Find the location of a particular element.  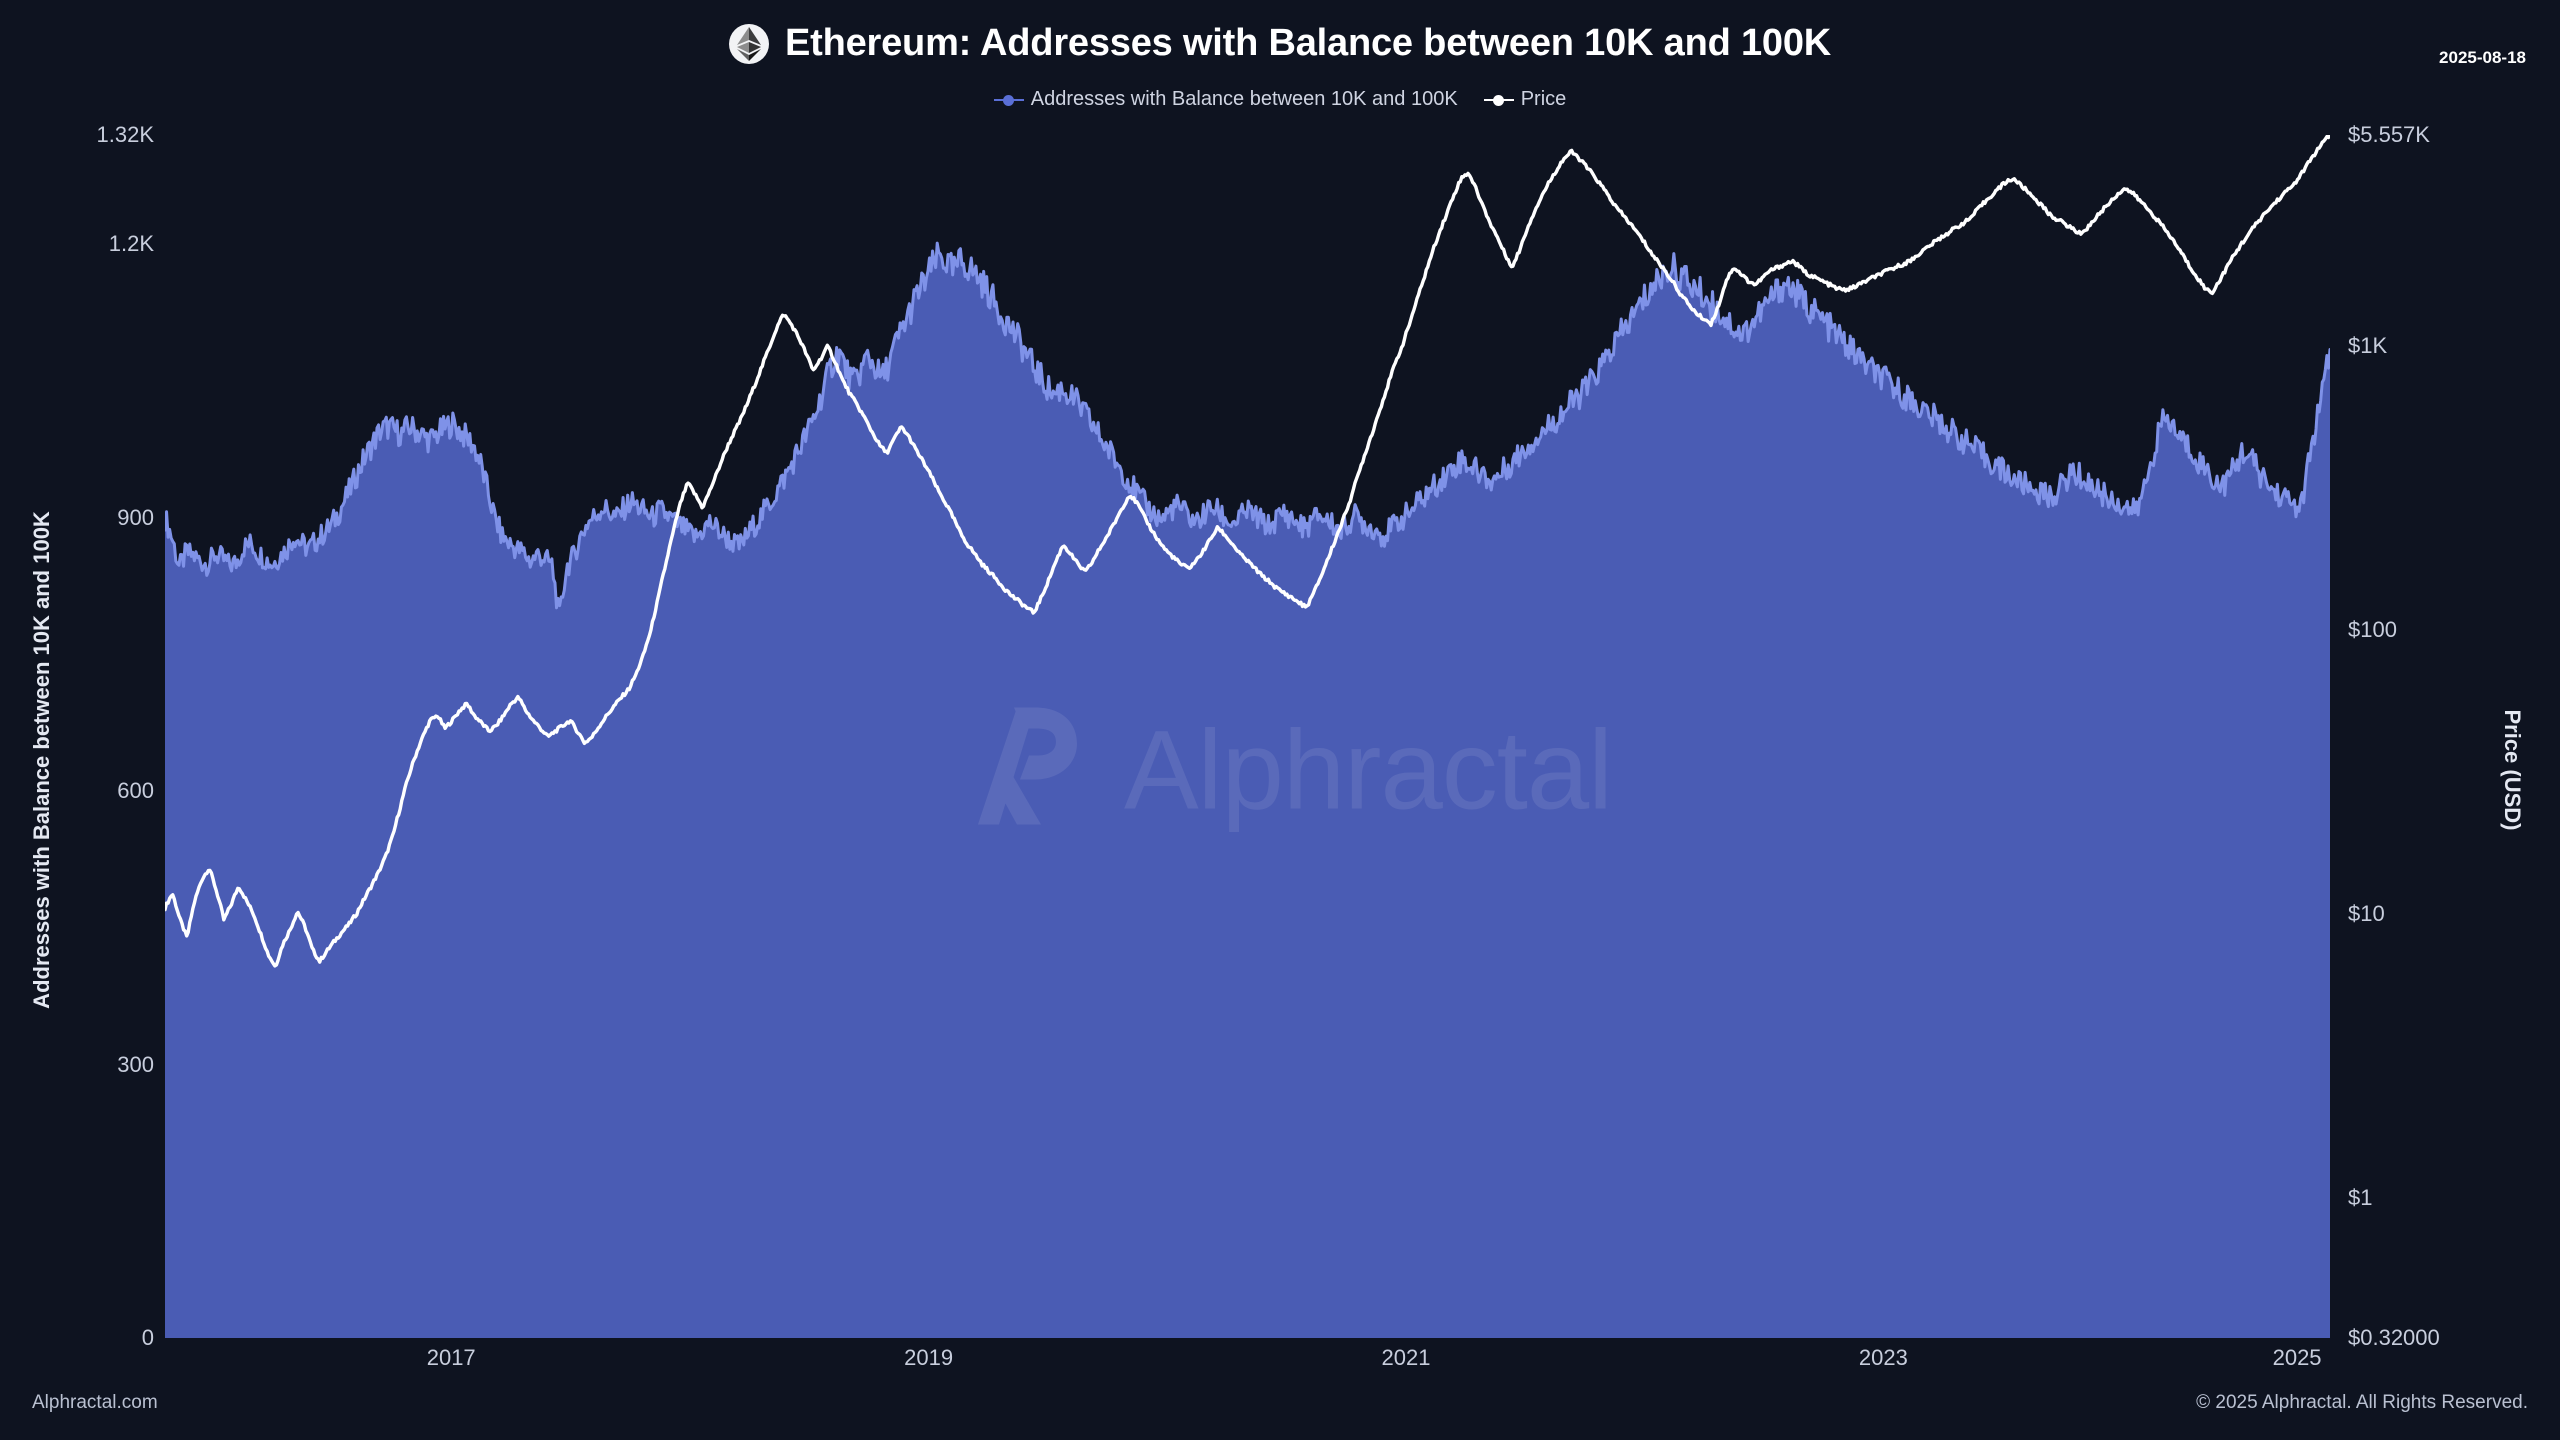

x-axis-tick: 2021 is located at coordinates (1406, 1357).